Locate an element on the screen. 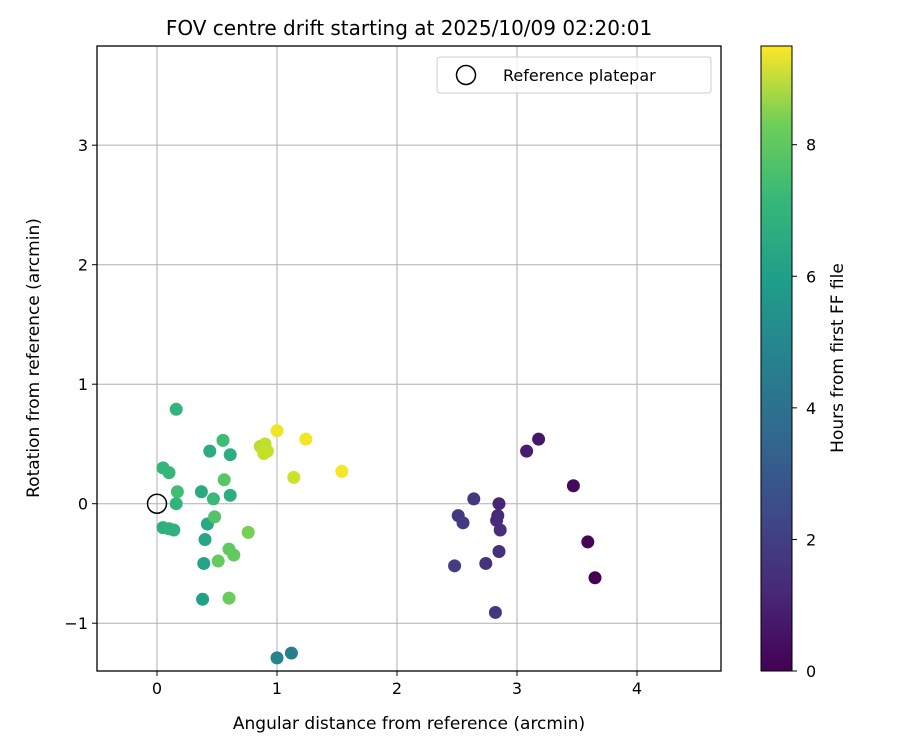 Image resolution: width=900 pixels, height=750 pixels. x-tick-label: 0 is located at coordinates (157, 688).